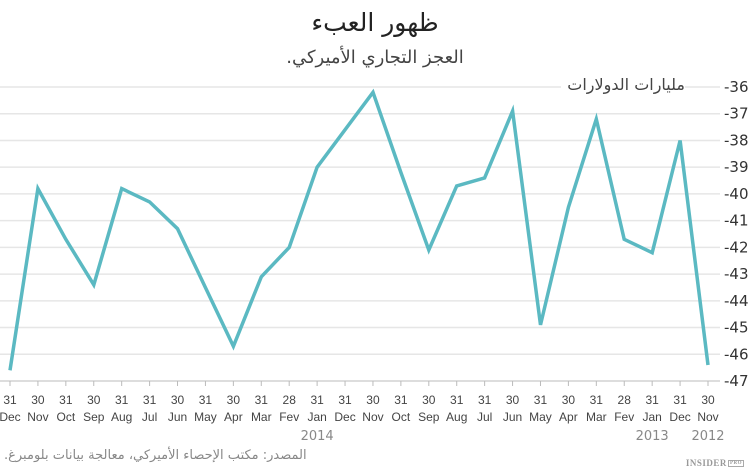 The height and width of the screenshot is (472, 750). What do you see at coordinates (735, 464) in the screenshot?
I see `brand-badge: PRO` at bounding box center [735, 464].